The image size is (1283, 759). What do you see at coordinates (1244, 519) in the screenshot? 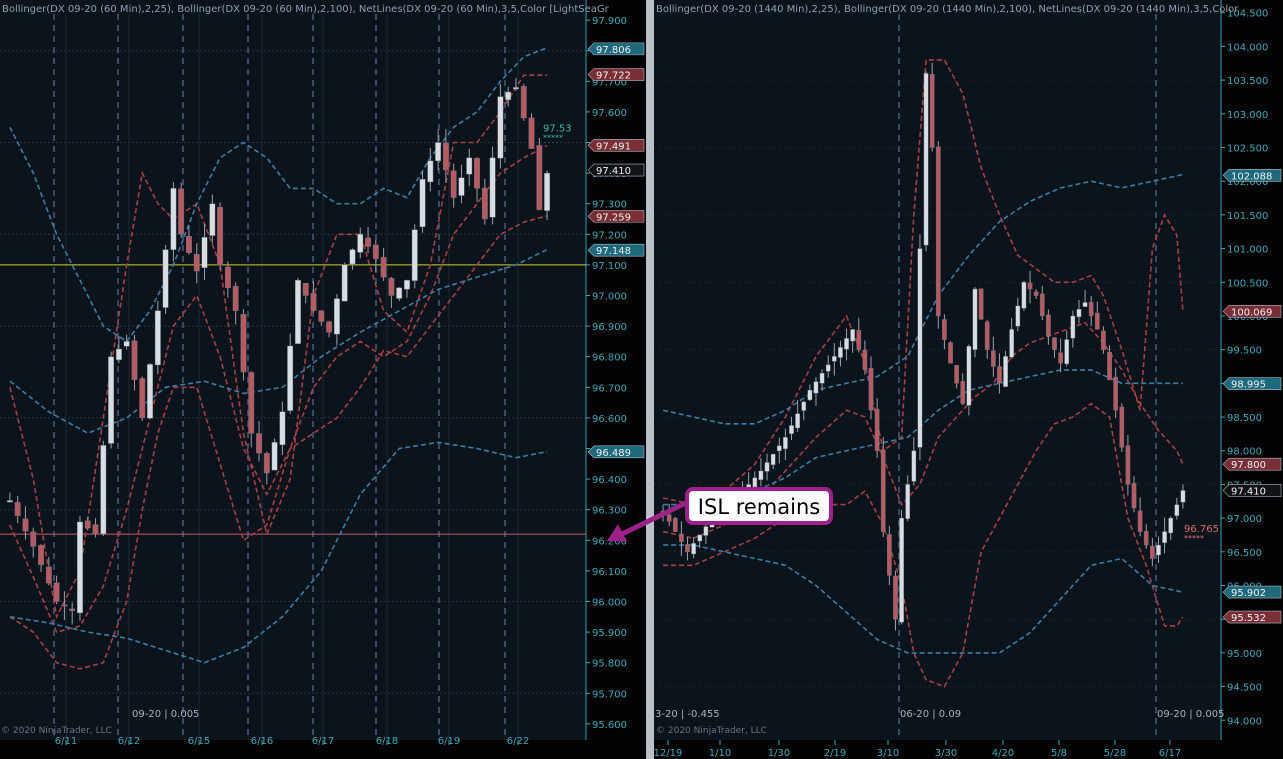
I see `y-tick-label: 97.000` at bounding box center [1244, 519].